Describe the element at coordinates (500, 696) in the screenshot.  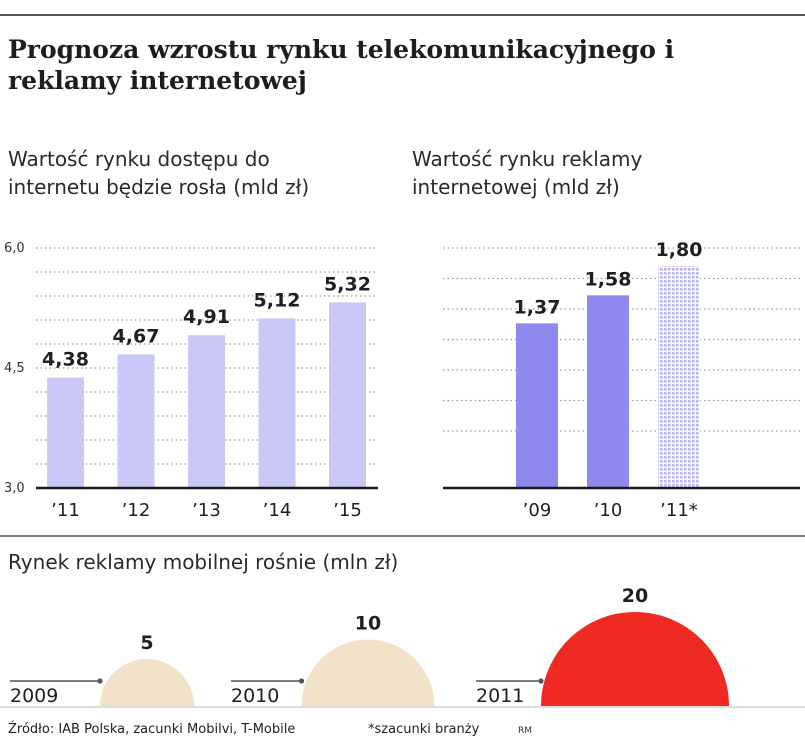
I see `mobile-year-label: 2011` at that location.